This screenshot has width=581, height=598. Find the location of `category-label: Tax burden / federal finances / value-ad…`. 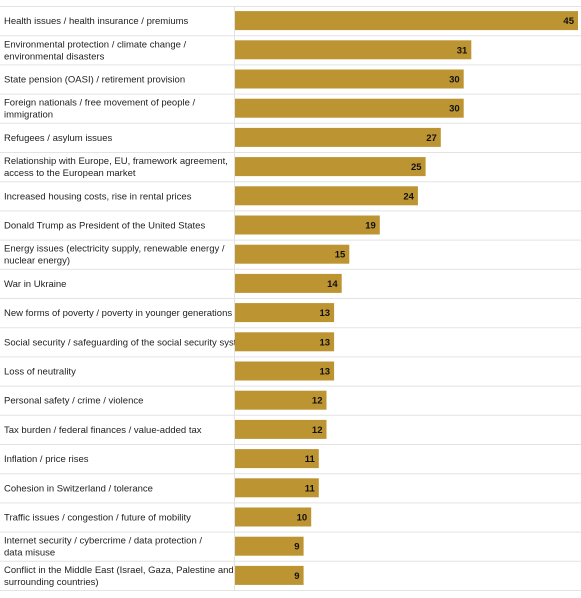

category-label: Tax burden / federal finances / value-ad… is located at coordinates (103, 430).